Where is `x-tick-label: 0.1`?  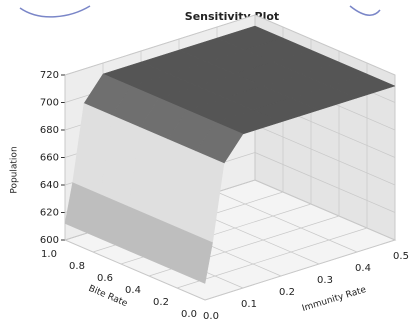 x-tick-label: 0.1 is located at coordinates (249, 304).